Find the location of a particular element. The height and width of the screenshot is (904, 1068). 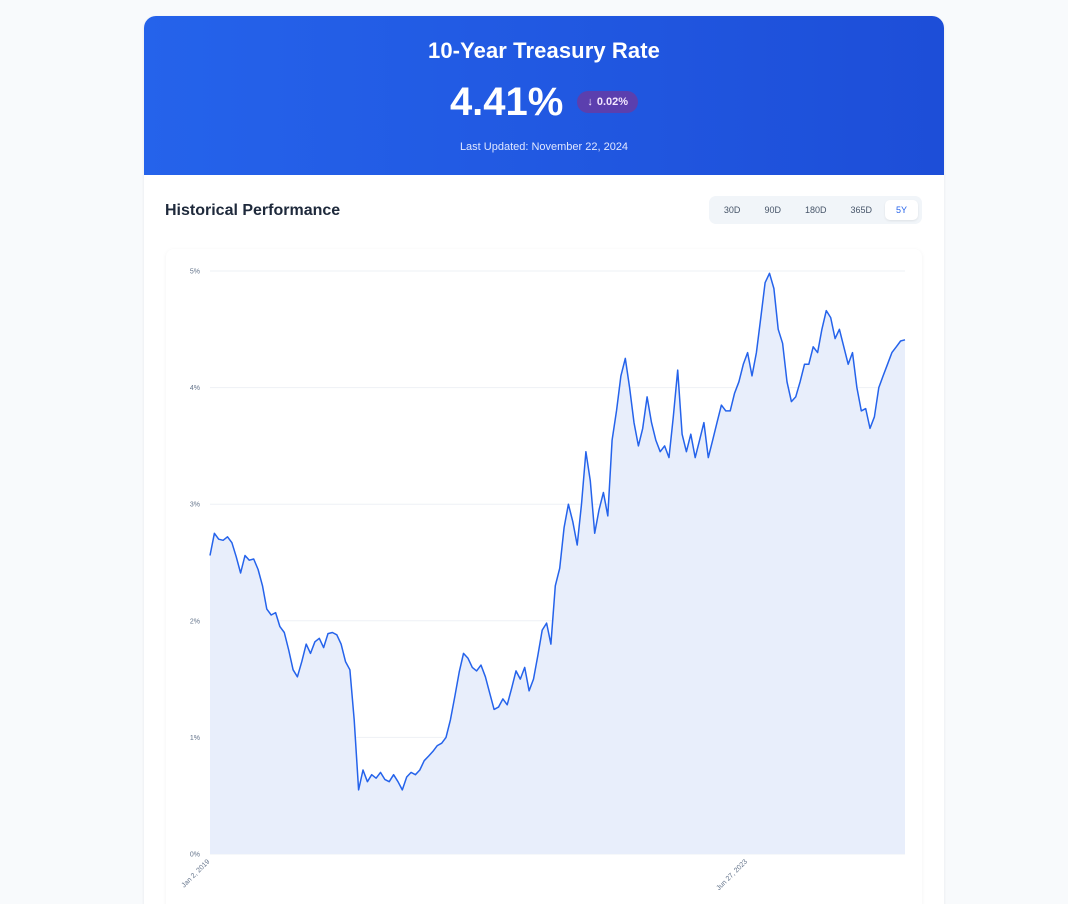

change-badge: ↓ 0.02% is located at coordinates (608, 102).